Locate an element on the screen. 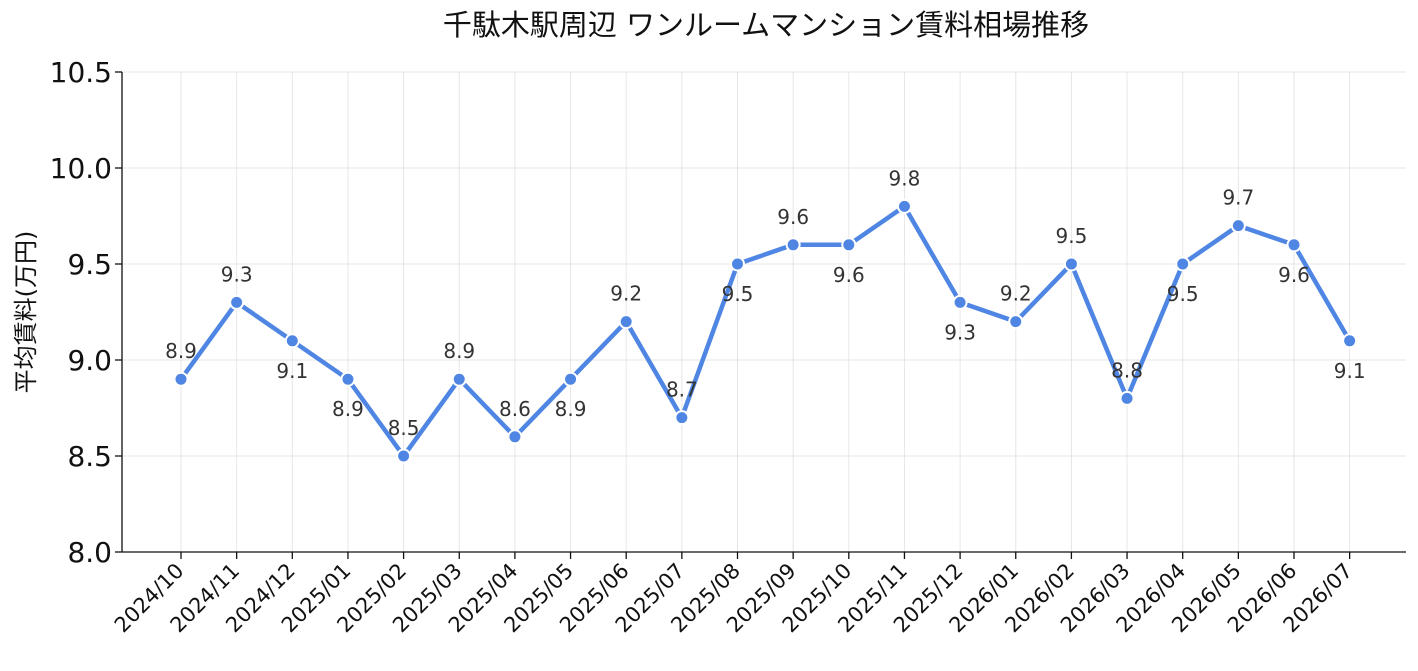  chart-title: 千駄木駅周辺 ワンルームマンション賃料相場推移 is located at coordinates (766, 25).